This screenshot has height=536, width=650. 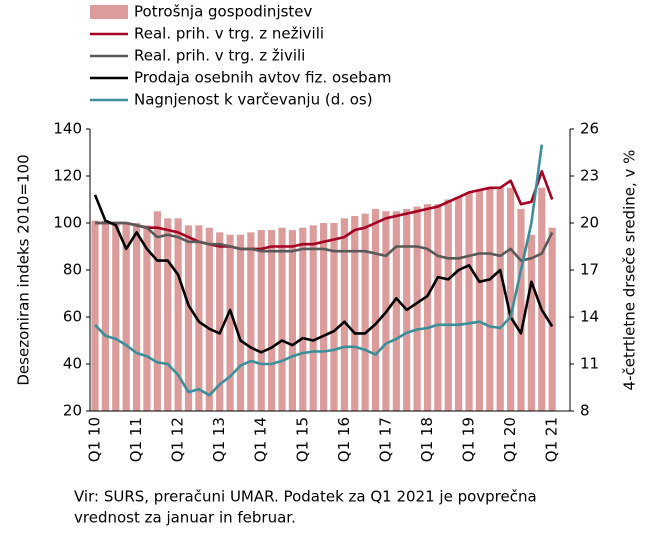 What do you see at coordinates (589, 129) in the screenshot?
I see `y2-tick-label: 26` at bounding box center [589, 129].